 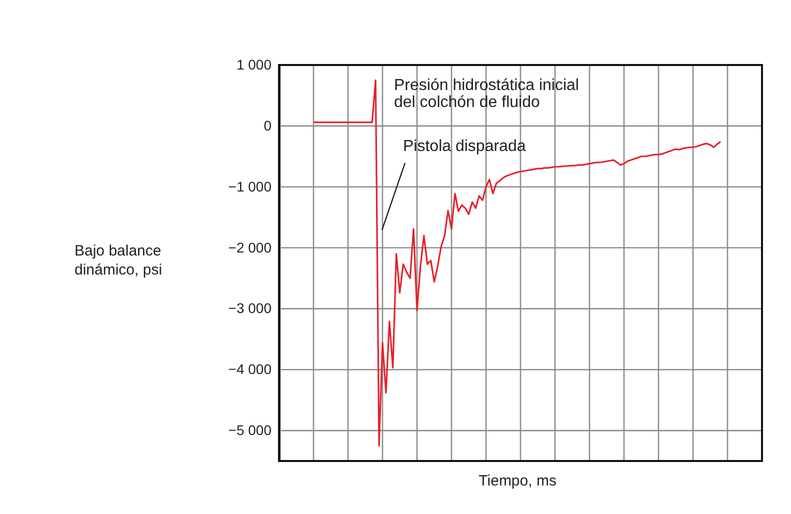 What do you see at coordinates (250, 186) in the screenshot?
I see `y-tick-label: −1 000` at bounding box center [250, 186].